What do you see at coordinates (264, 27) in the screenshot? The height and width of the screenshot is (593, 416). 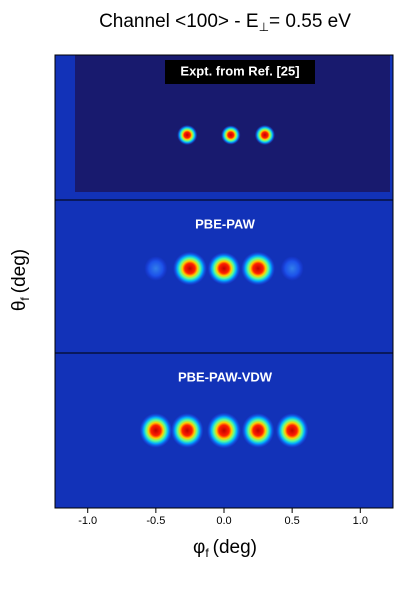 I see `title-sub: ⊥` at bounding box center [264, 27].